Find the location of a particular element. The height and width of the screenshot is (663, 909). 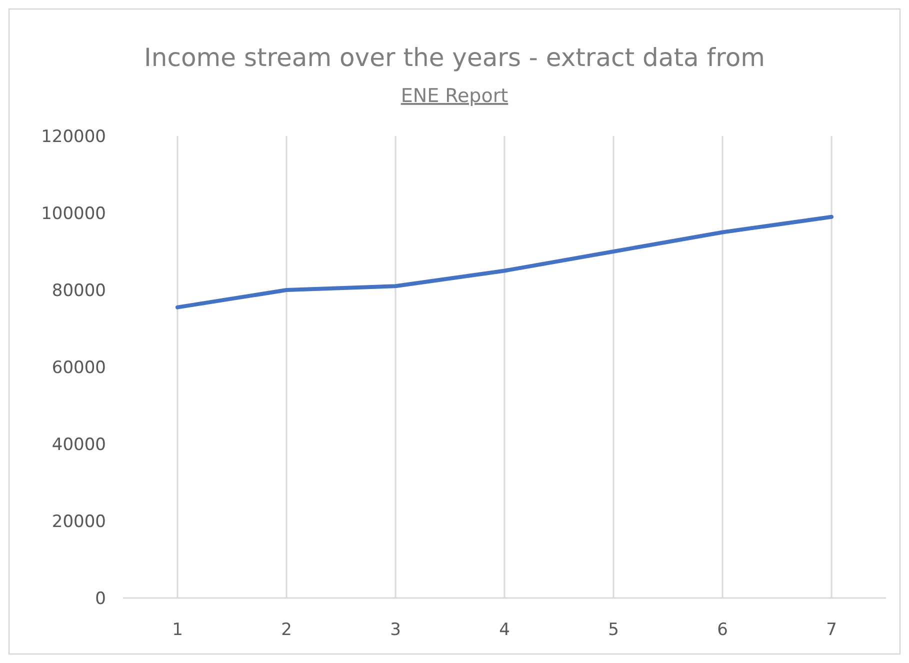

x-tick-label: 5 is located at coordinates (613, 630).